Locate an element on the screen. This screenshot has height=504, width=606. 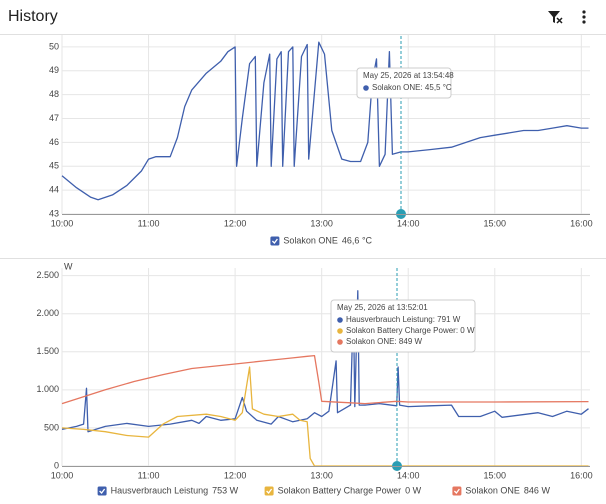
tooltip-title: May 25, 2026 at 13:54:48 is located at coordinates (408, 75).